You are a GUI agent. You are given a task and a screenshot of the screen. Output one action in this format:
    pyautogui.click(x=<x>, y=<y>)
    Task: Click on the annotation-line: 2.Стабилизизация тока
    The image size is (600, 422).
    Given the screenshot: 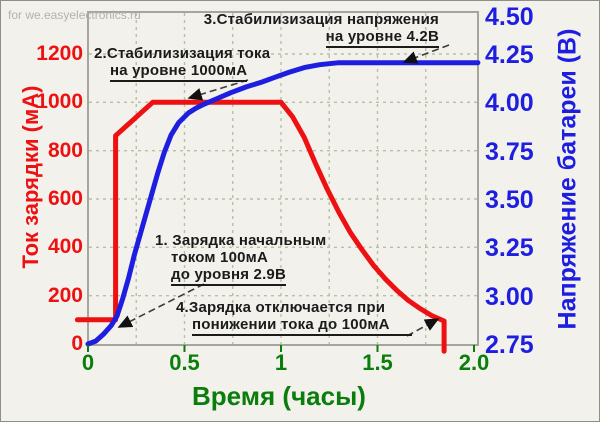 What is the action you would take?
    pyautogui.click(x=182, y=53)
    